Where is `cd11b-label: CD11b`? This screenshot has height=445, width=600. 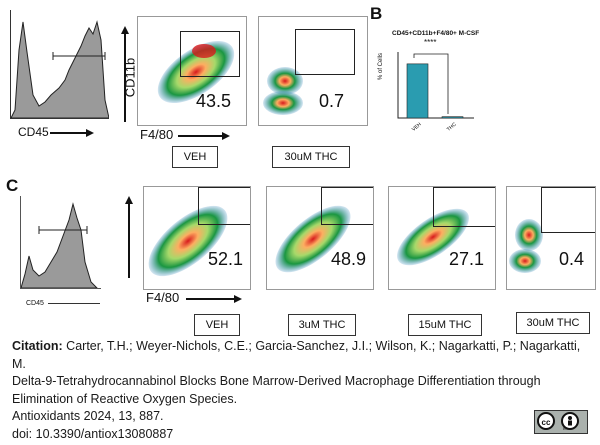 cd11b-label: CD11b is located at coordinates (130, 77).